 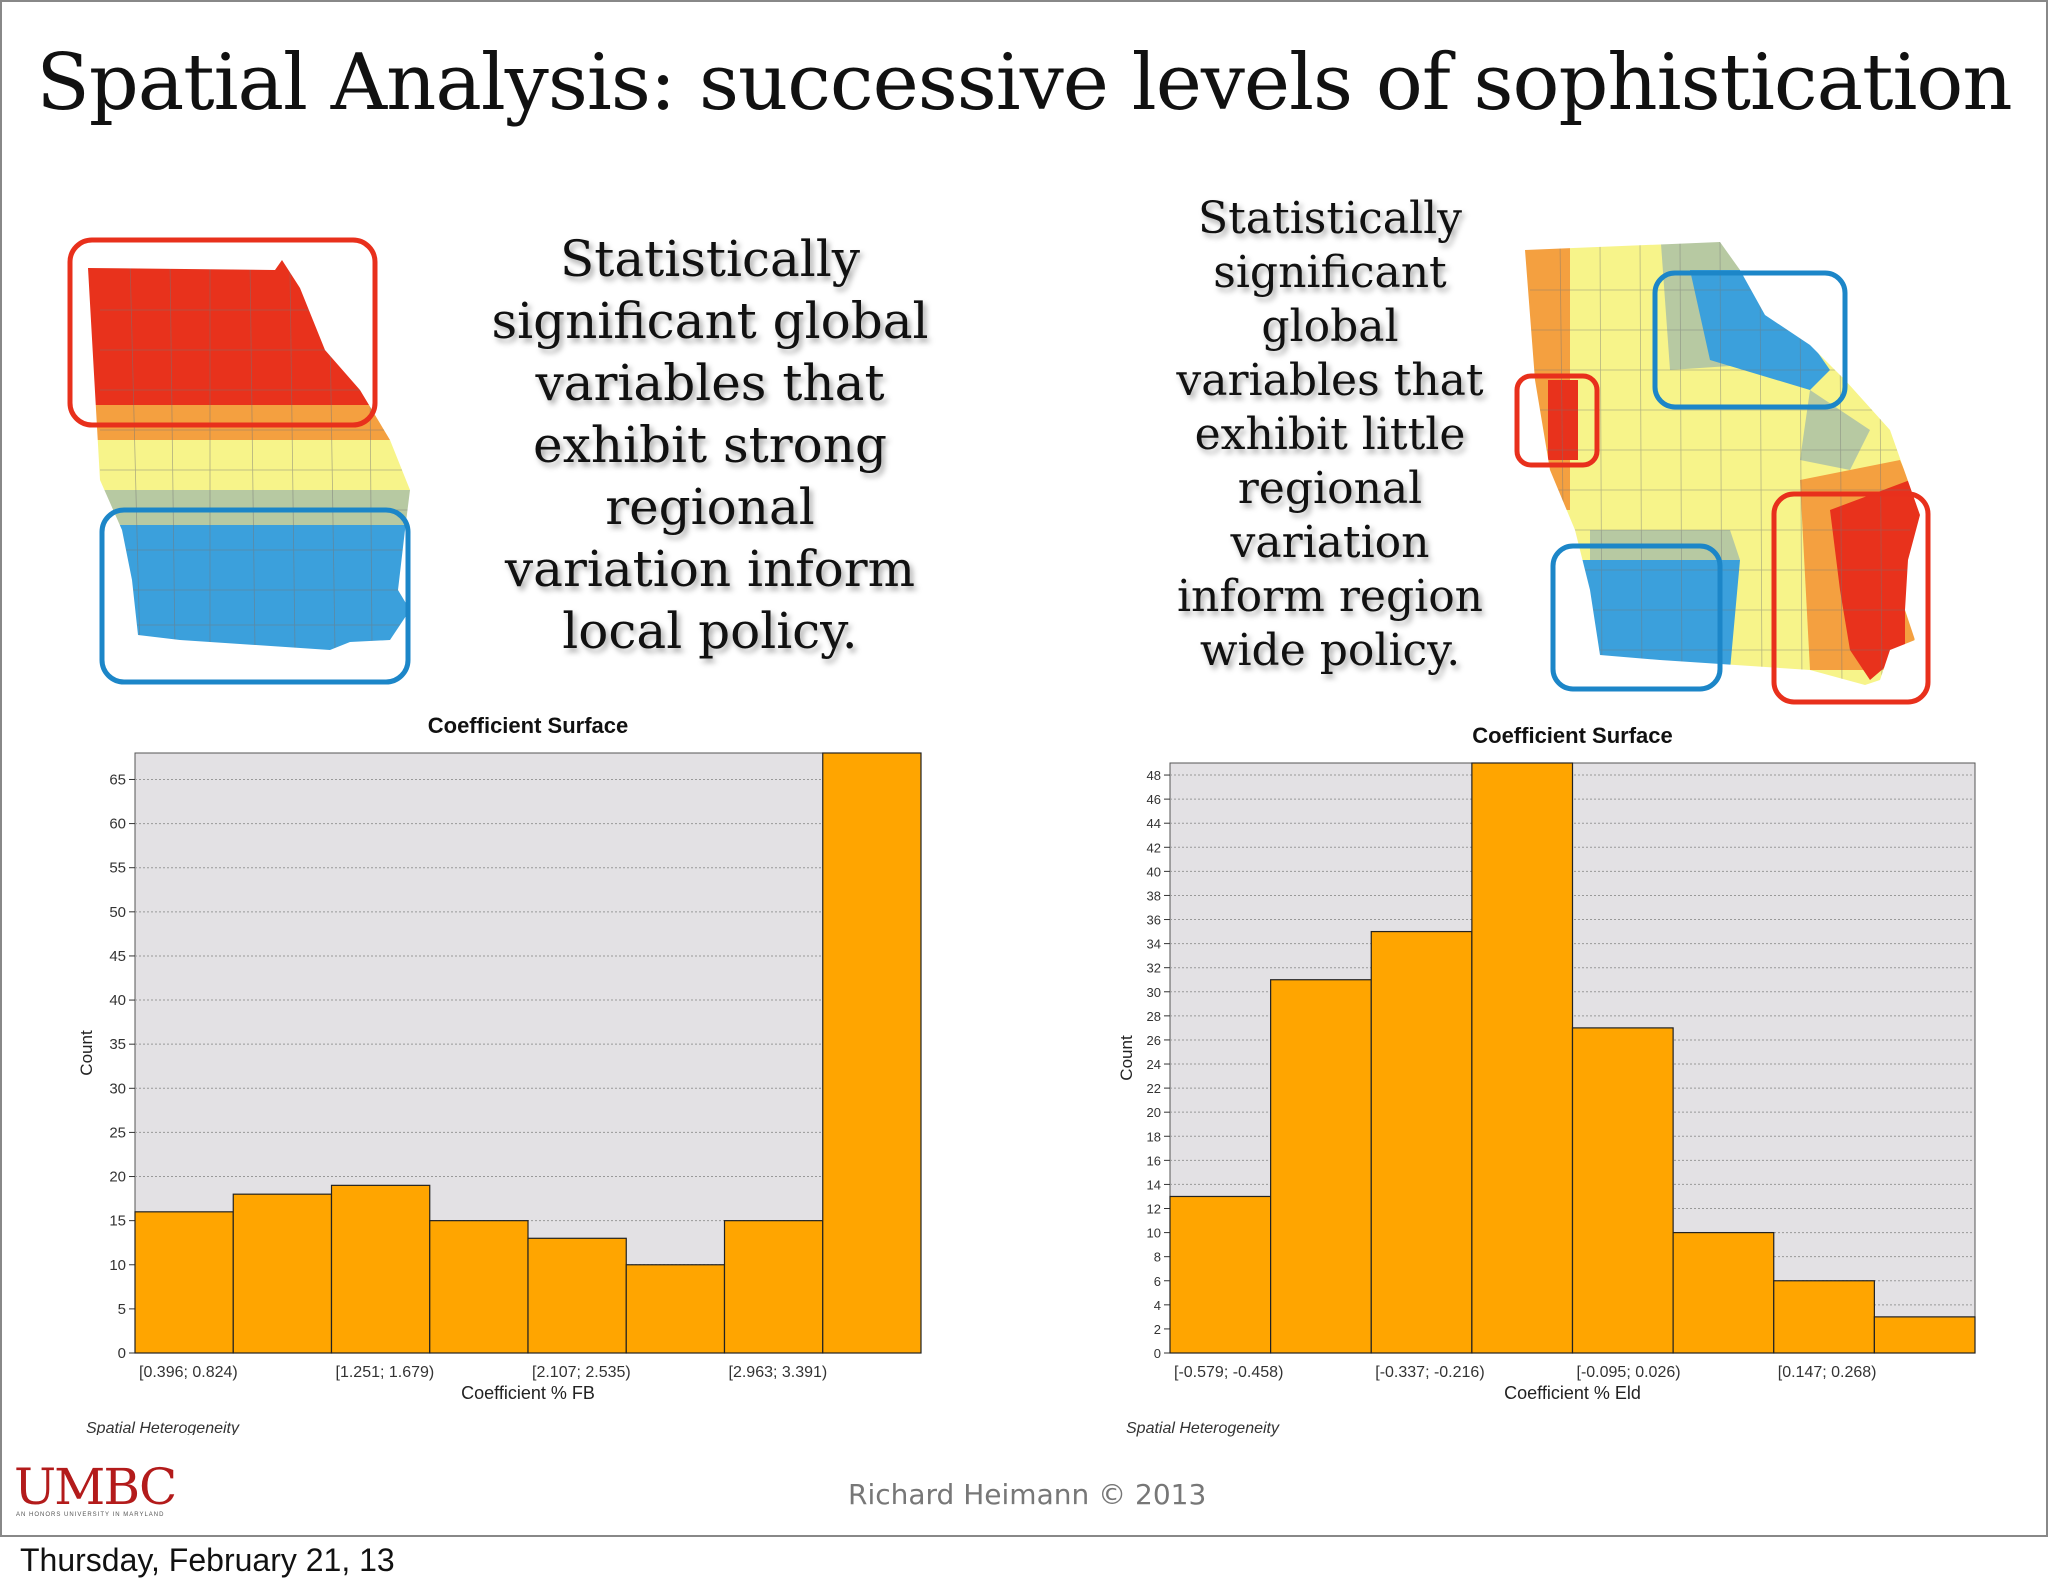 I want to click on claim-line: local policy., so click(x=710, y=631).